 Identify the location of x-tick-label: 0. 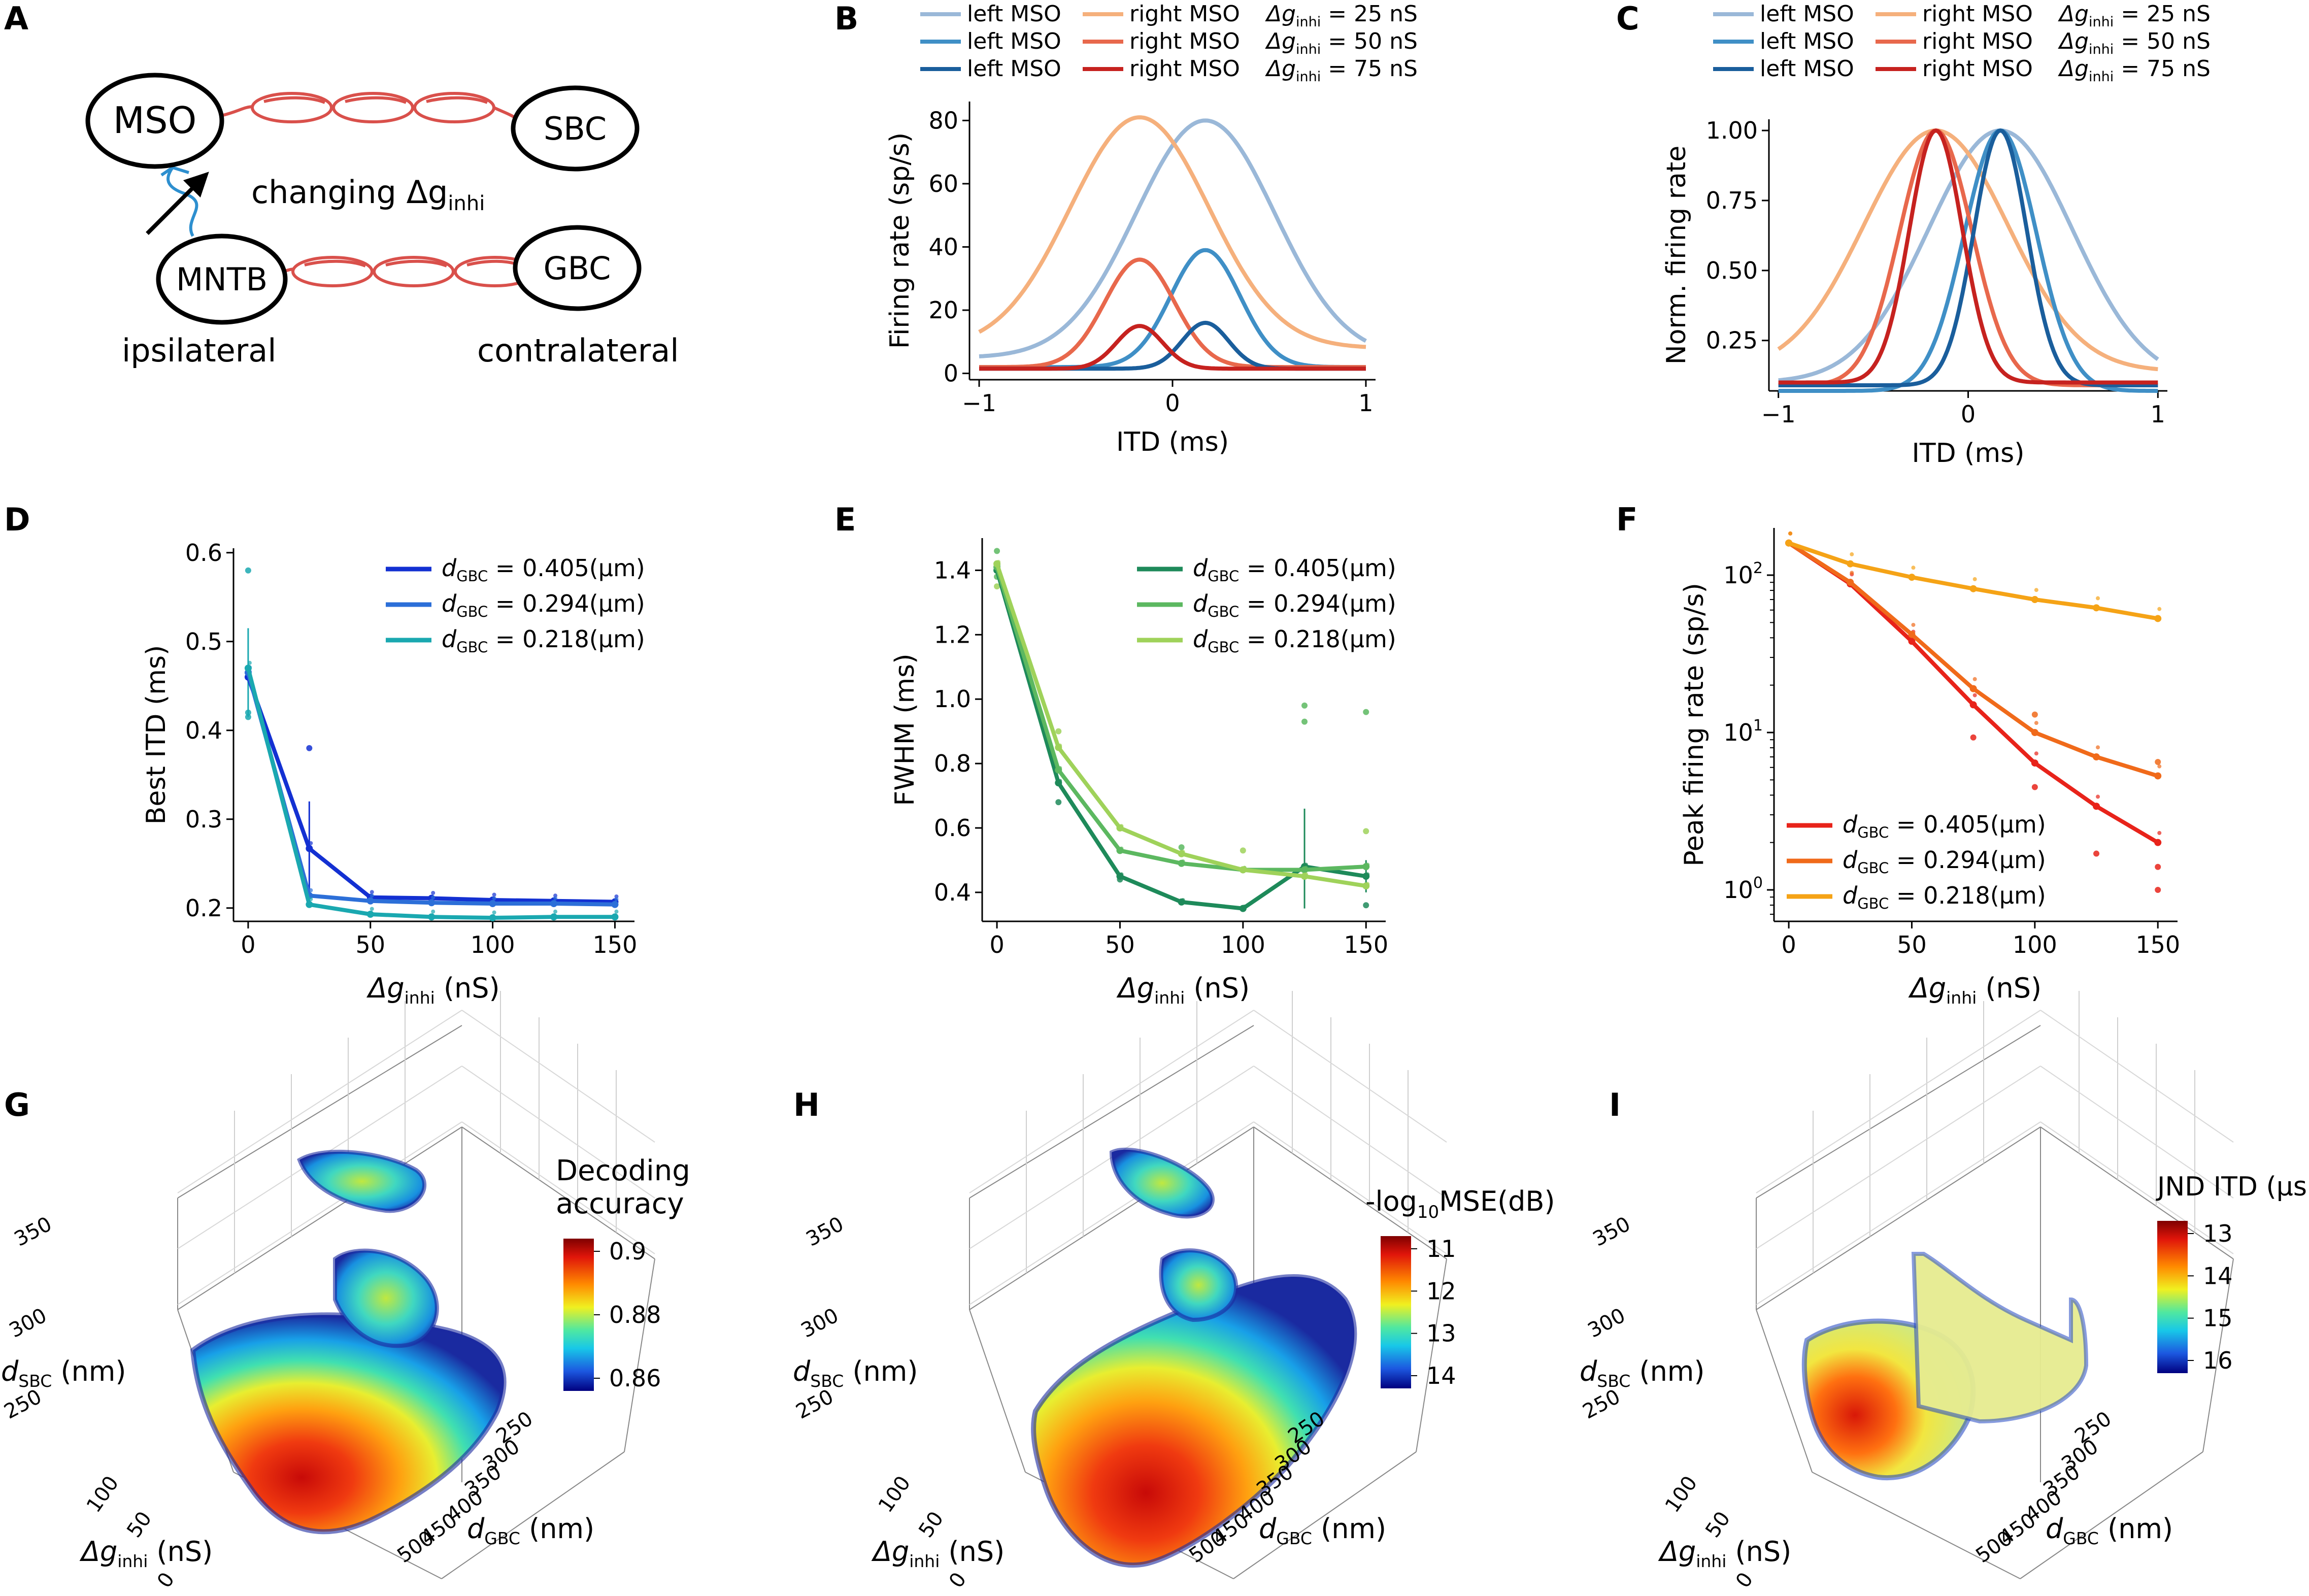
(1788, 944).